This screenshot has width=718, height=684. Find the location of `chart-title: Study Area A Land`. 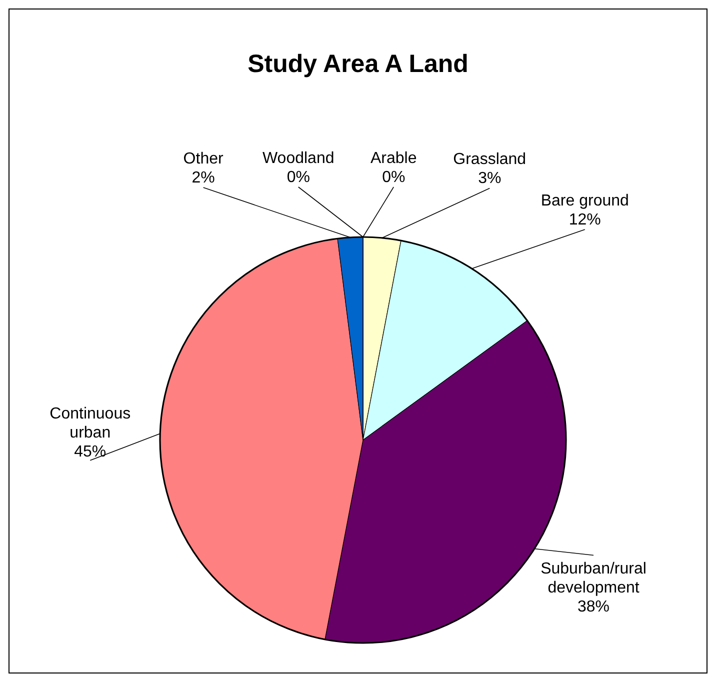

chart-title: Study Area A Land is located at coordinates (358, 64).